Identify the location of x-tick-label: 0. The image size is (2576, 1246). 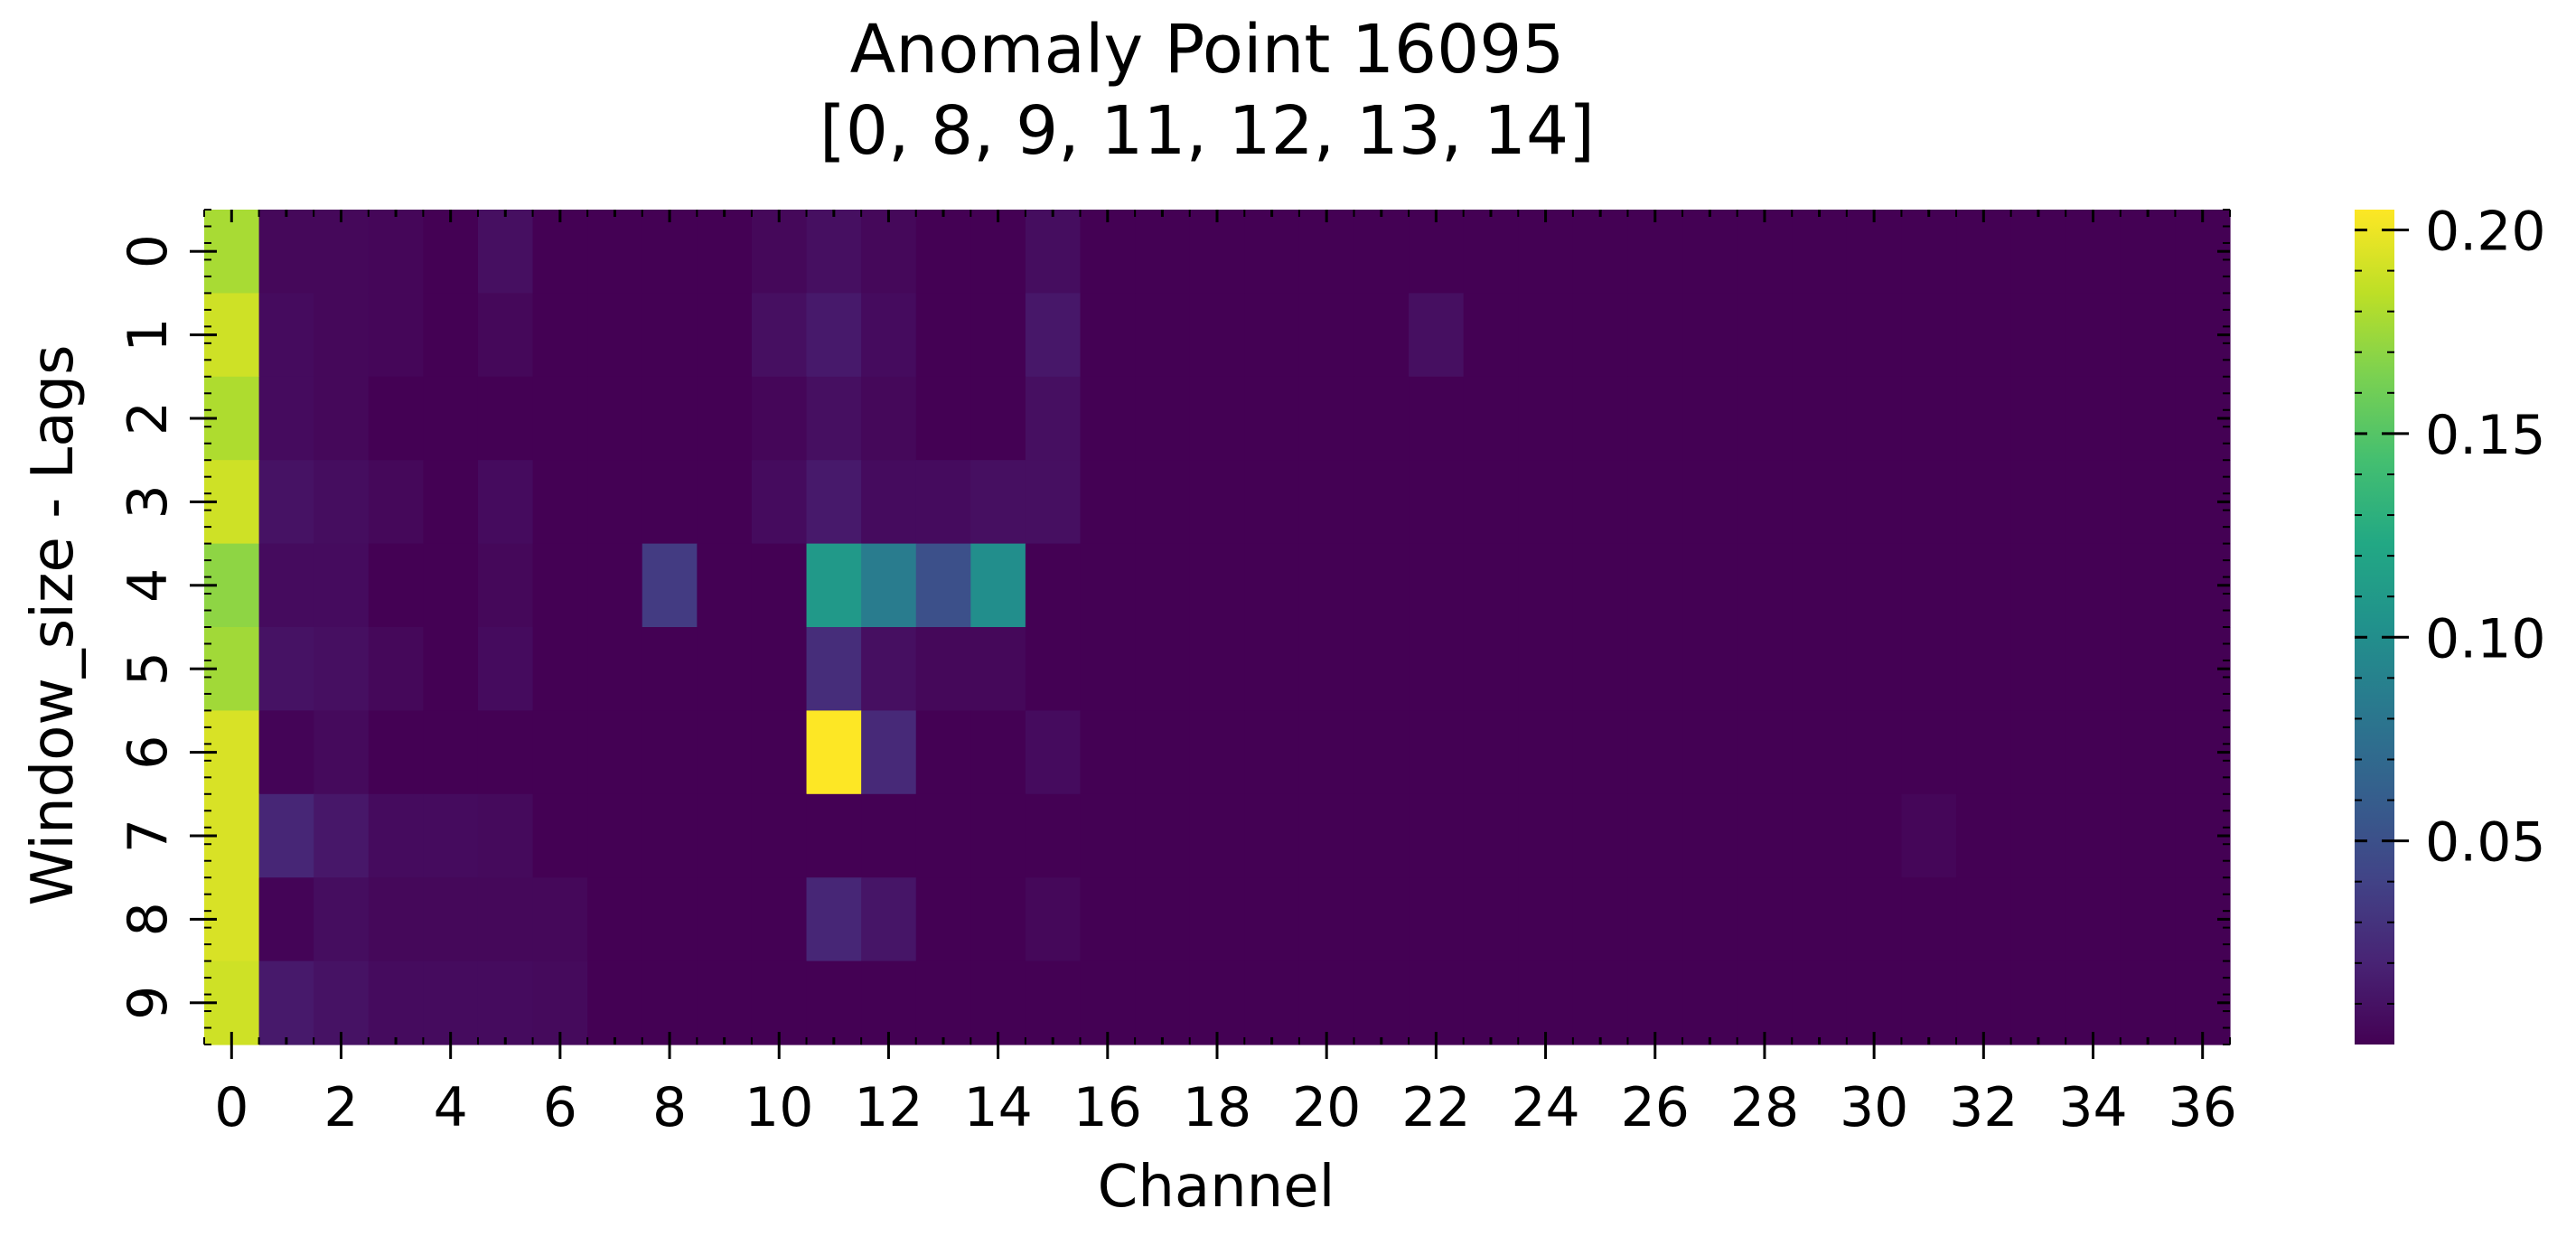
(231, 1107).